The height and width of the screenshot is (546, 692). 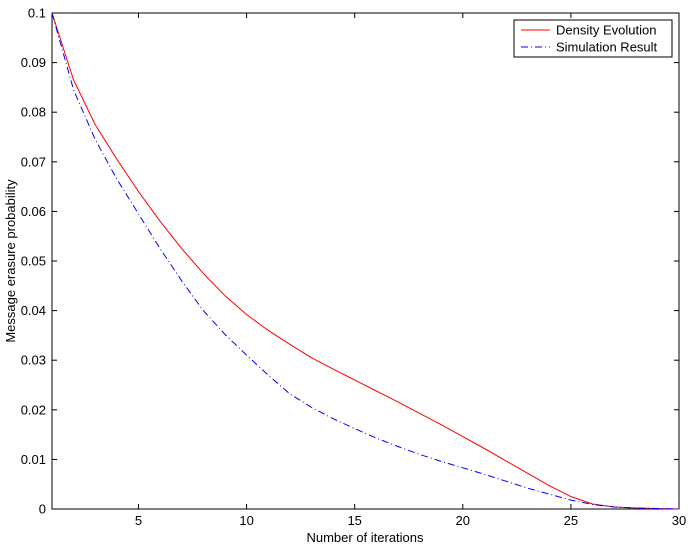 I want to click on y-tick-label: 0.1, so click(x=37, y=13).